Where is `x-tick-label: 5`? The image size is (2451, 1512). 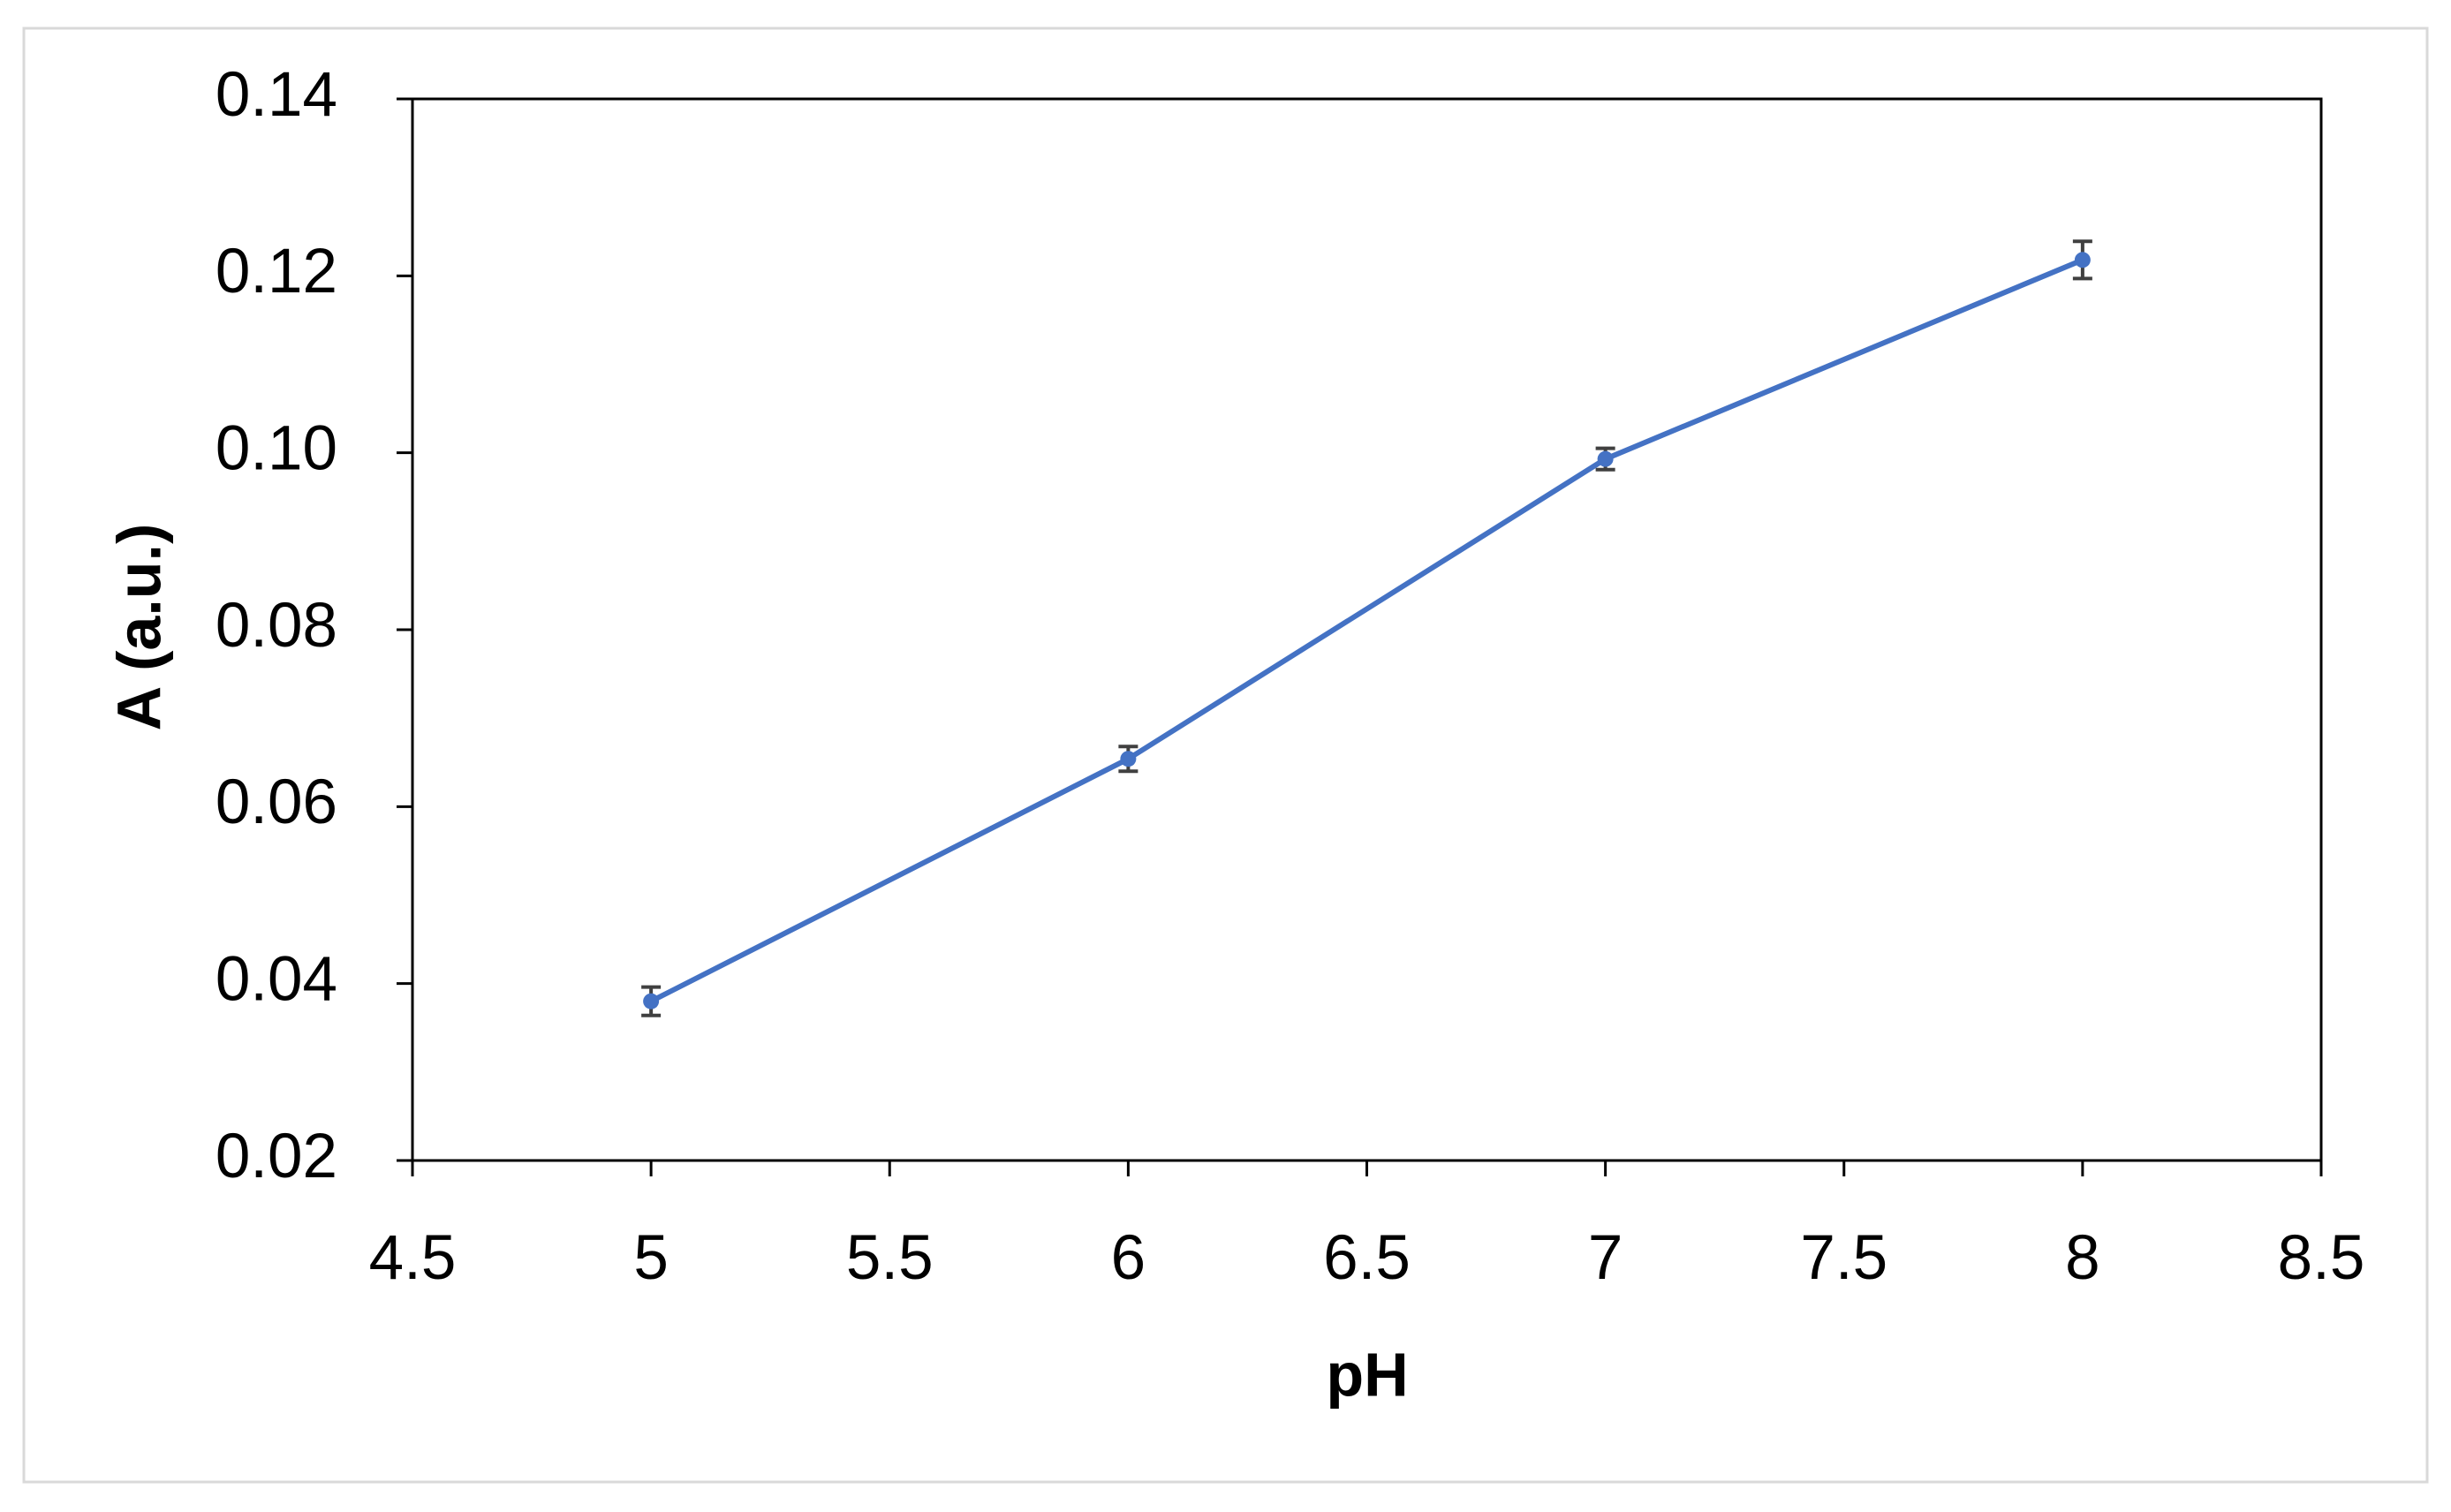
x-tick-label: 5 is located at coordinates (651, 1258).